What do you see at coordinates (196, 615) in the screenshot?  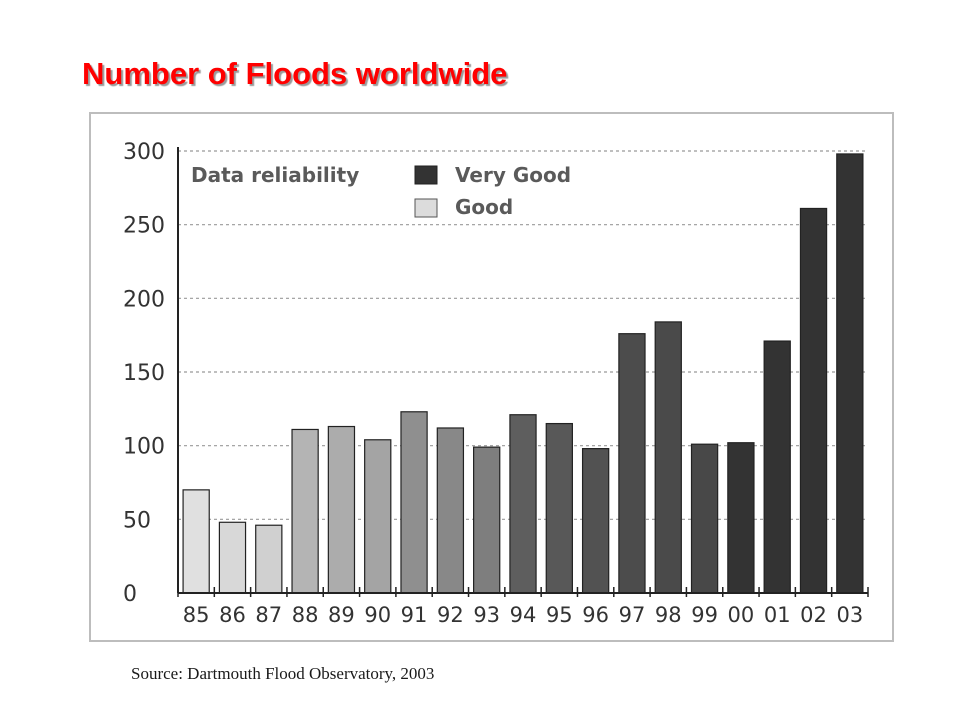 I see `x-tick-label: 85` at bounding box center [196, 615].